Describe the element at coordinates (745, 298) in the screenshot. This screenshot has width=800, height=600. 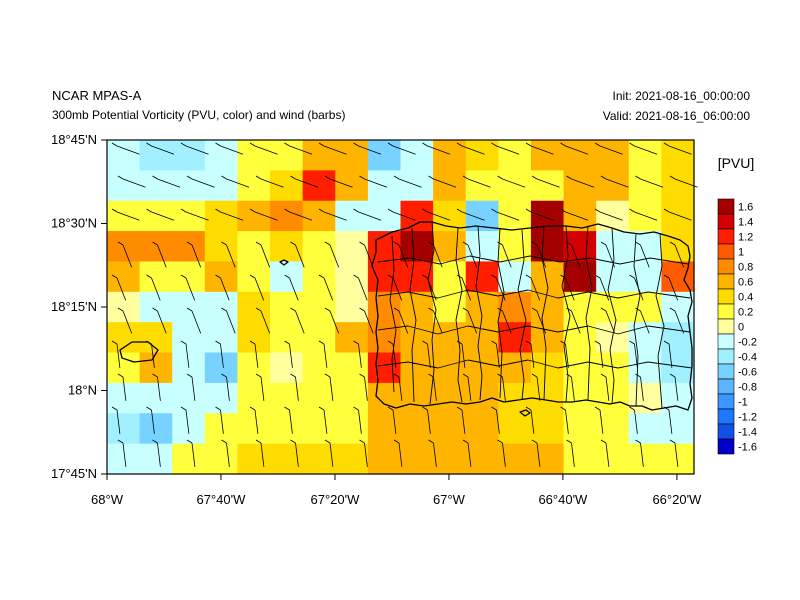
I see `colorbar-label: 0.4` at that location.